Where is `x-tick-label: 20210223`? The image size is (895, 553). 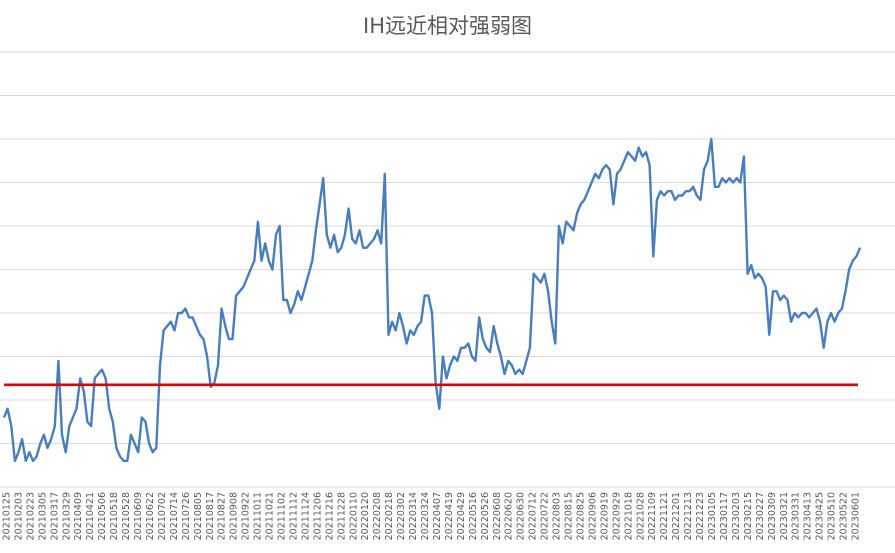 x-tick-label: 20210223 is located at coordinates (30, 516).